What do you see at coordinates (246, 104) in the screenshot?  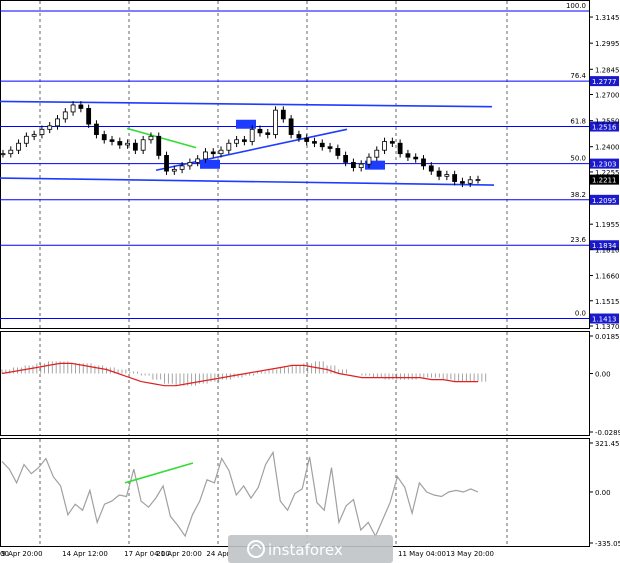 I see `channel-upper-line` at bounding box center [246, 104].